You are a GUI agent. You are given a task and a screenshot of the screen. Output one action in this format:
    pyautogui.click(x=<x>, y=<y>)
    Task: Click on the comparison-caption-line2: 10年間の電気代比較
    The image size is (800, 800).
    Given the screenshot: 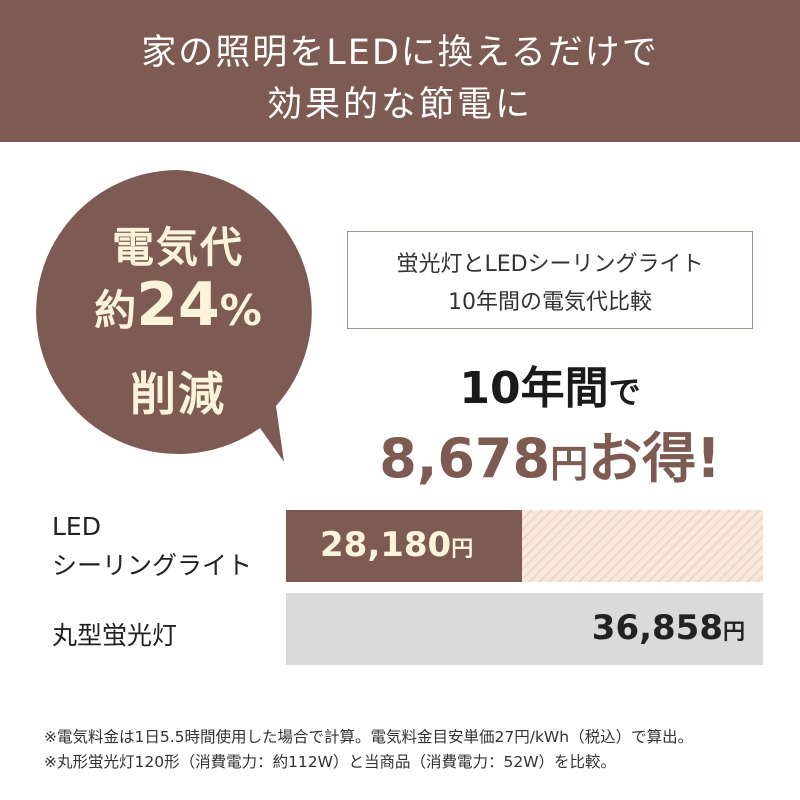 What is the action you would take?
    pyautogui.click(x=550, y=302)
    